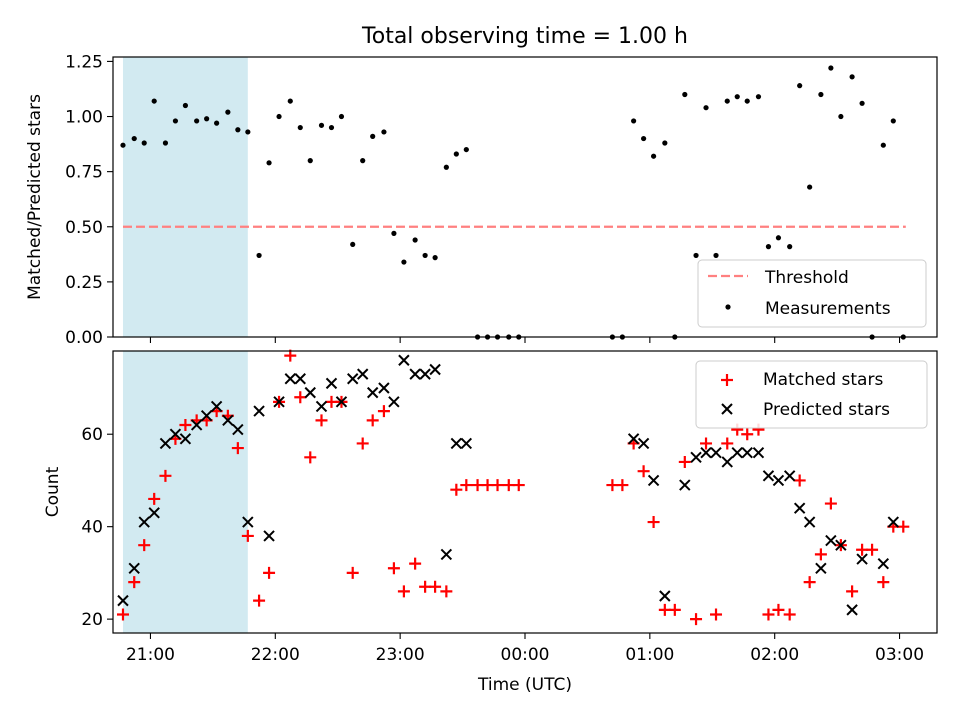 This screenshot has width=960, height=720. What do you see at coordinates (150, 655) in the screenshot?
I see `bot-x-tick-label: 21:00` at bounding box center [150, 655].